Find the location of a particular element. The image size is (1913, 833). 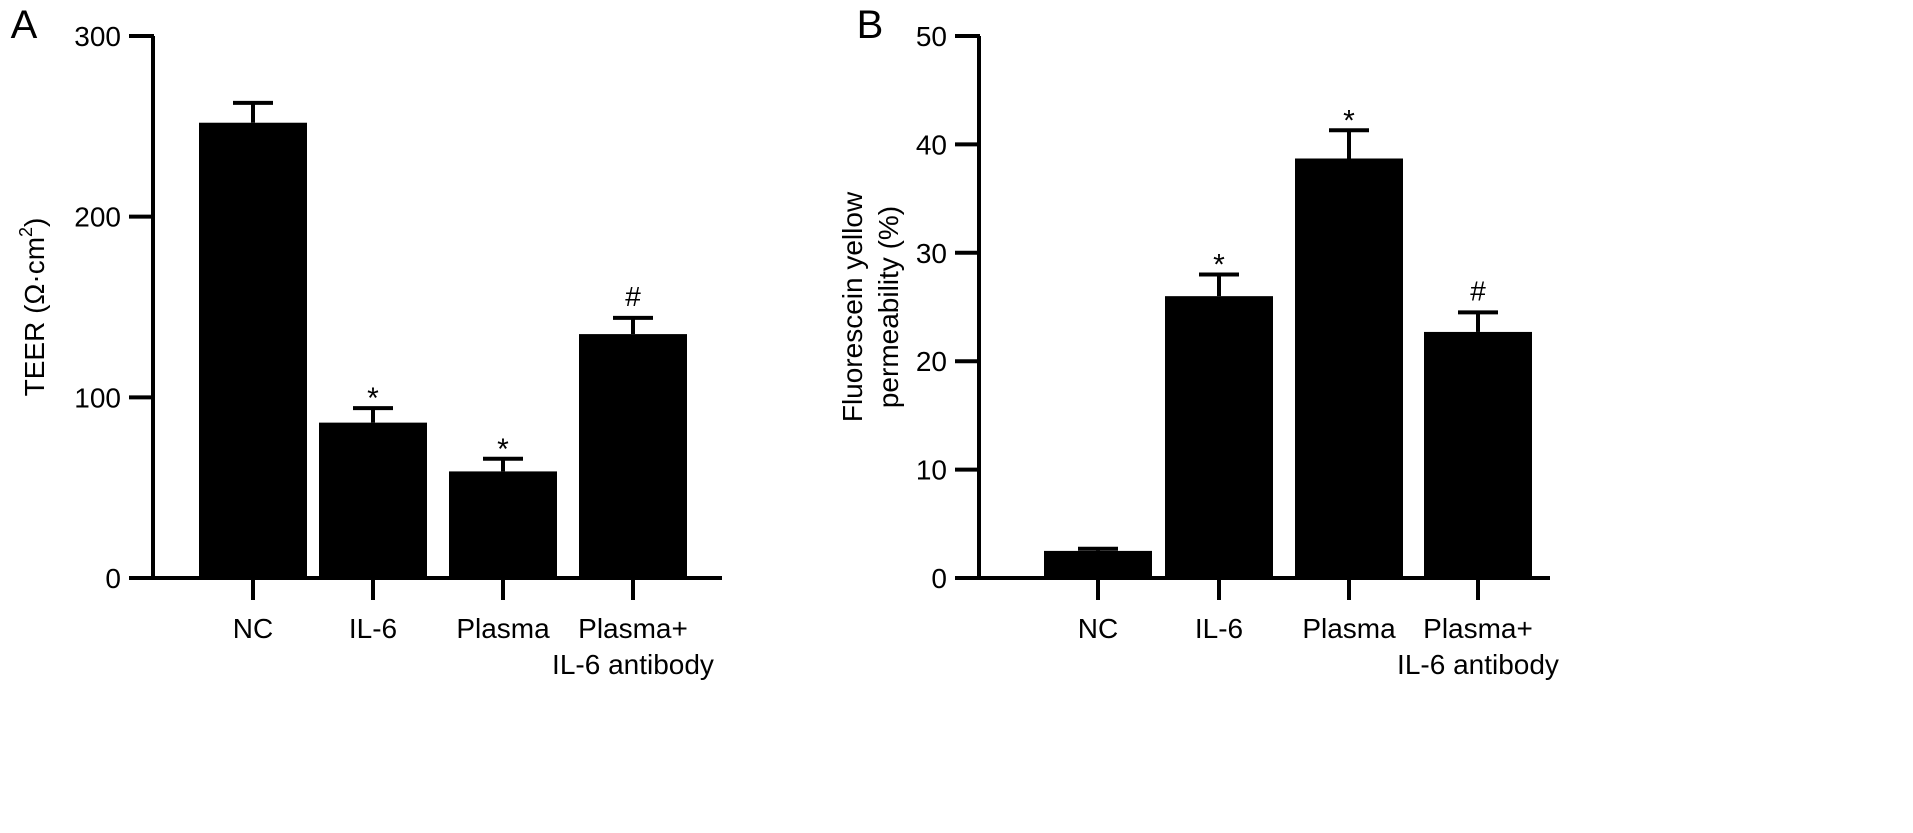

y-tick-label: 40 is located at coordinates (931, 144).